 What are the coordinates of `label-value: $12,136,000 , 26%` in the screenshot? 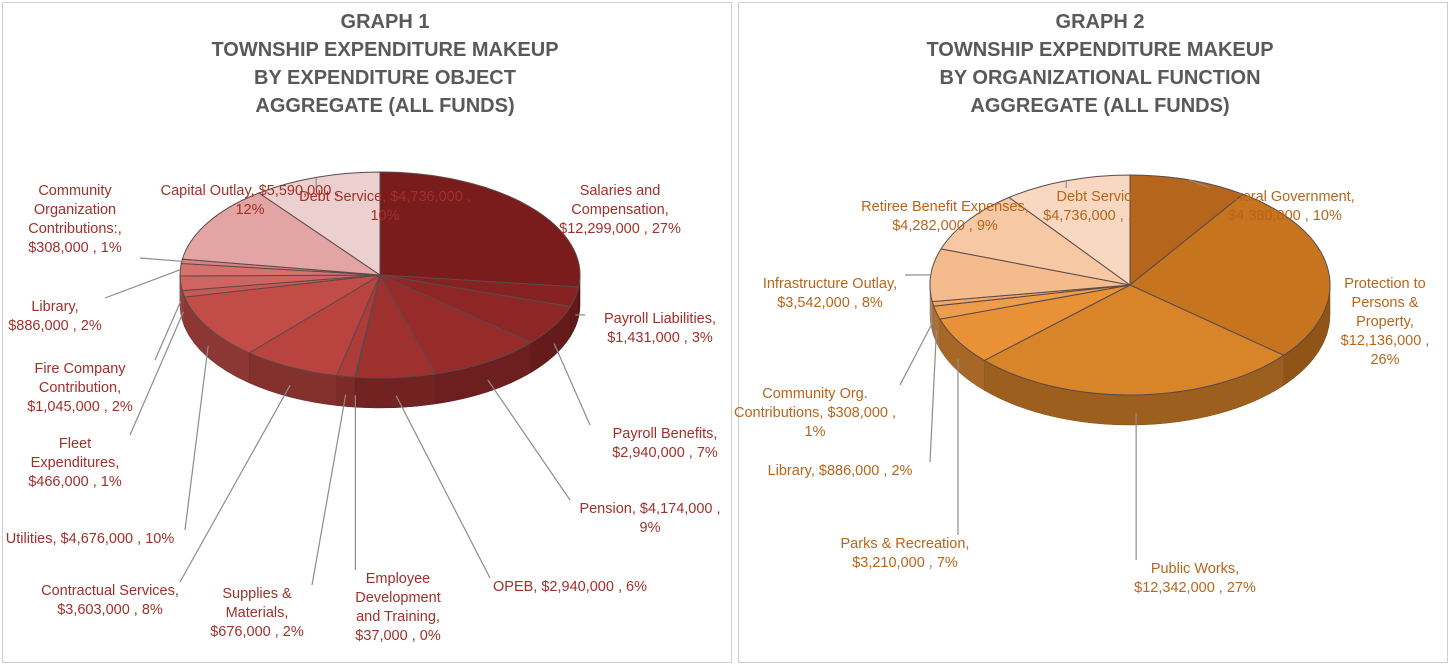 It's located at (1385, 350).